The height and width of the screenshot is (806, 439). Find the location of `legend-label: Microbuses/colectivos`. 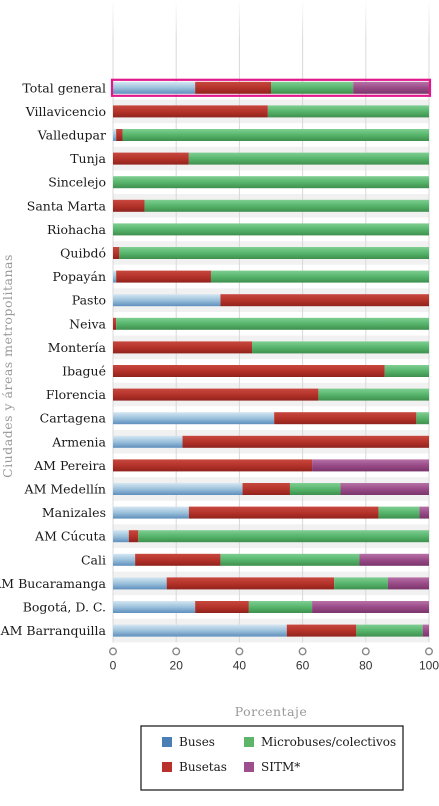

legend-label: Microbuses/colectivos is located at coordinates (328, 742).